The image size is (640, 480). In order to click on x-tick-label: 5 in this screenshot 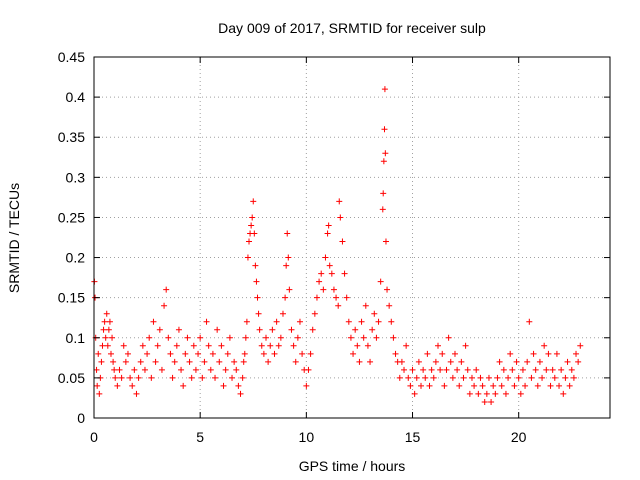, I will do `click(200, 437)`.